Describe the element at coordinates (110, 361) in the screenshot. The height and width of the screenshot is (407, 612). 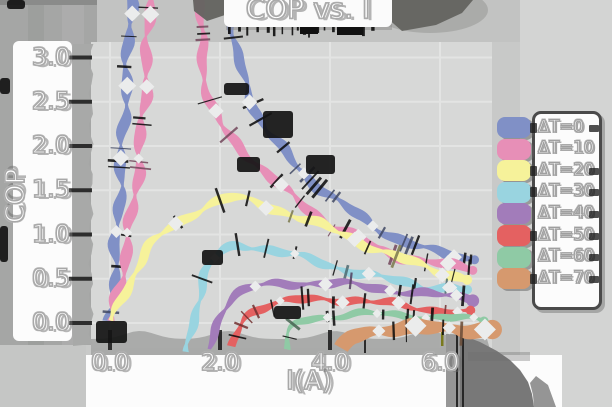
I see `x-tick-label: 0.0` at that location.